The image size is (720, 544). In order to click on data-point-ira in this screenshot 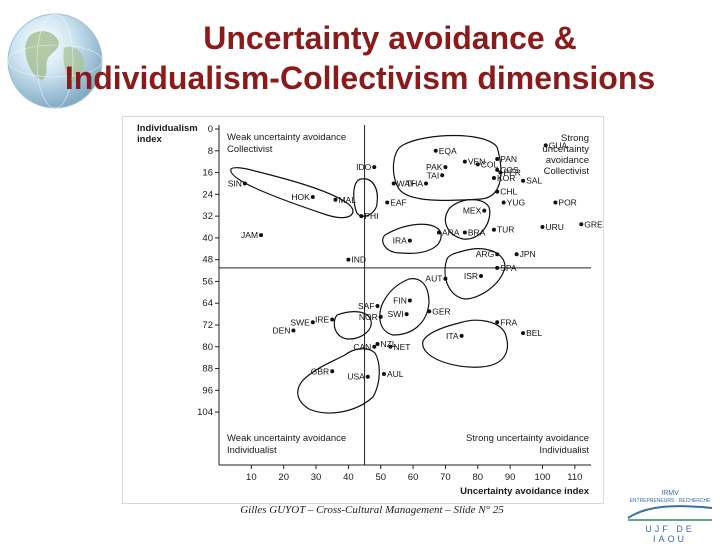, I will do `click(409, 240)`.